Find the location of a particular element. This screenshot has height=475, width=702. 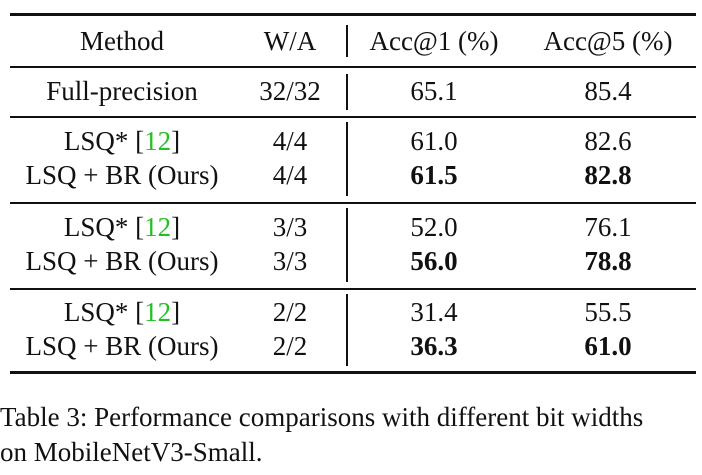

fp-acc5: 85.4 is located at coordinates (608, 91).